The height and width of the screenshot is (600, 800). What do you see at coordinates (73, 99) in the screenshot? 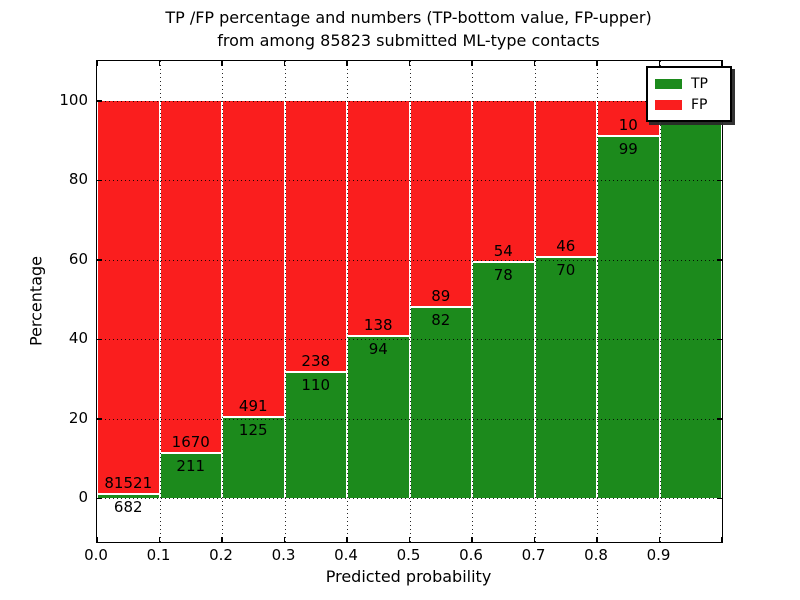
I see `y-tick-label: 100` at bounding box center [73, 99].